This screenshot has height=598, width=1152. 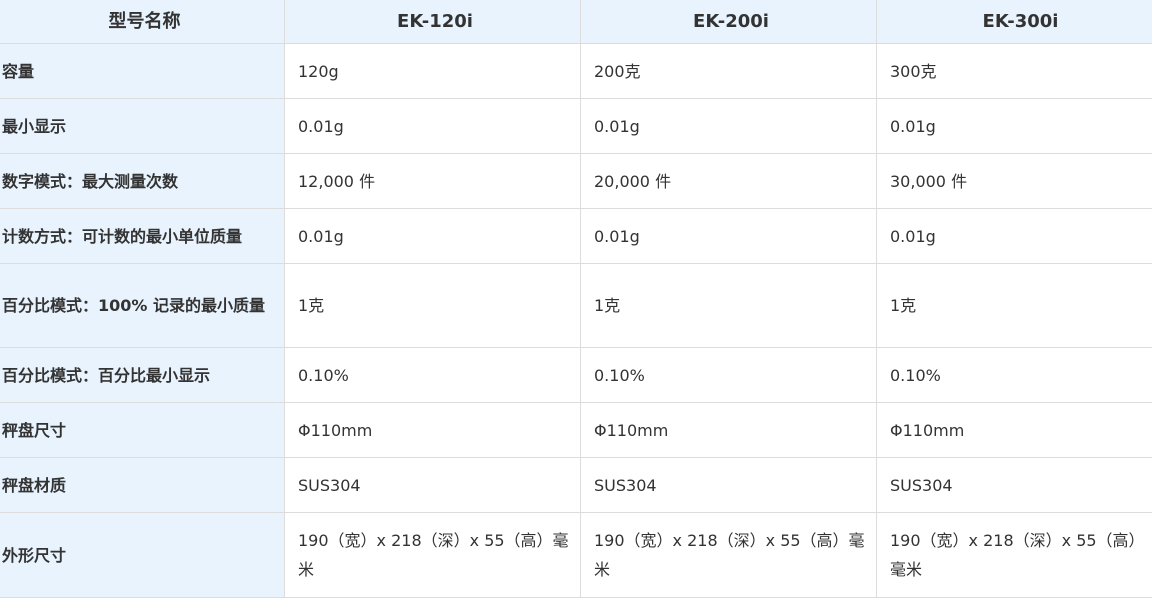 I want to click on row-label: 数字模式：最大测量次数, so click(x=142, y=181).